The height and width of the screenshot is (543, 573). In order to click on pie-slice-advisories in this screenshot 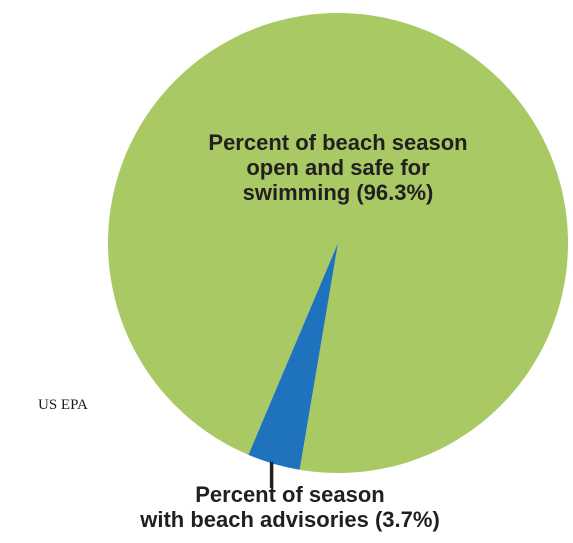, I will do `click(293, 356)`.